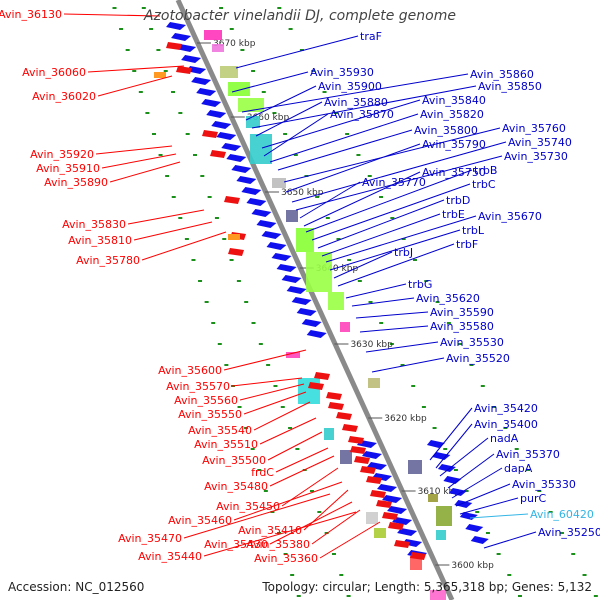  Describe the element at coordinates (76, 182) in the screenshot. I see `left-gene-label: Avin_35890` at that location.